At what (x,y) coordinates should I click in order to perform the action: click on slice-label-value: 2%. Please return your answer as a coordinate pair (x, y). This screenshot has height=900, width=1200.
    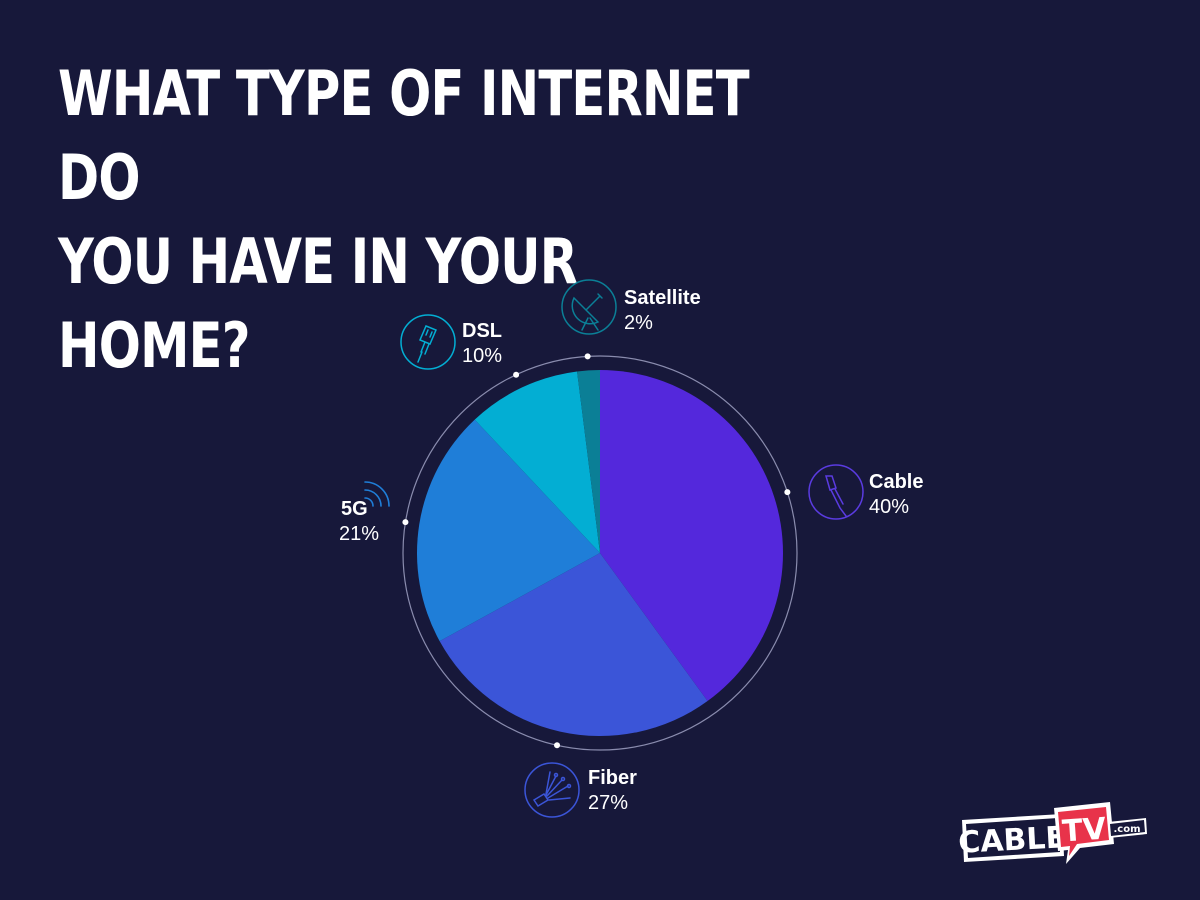
    Looking at the image, I should click on (638, 323).